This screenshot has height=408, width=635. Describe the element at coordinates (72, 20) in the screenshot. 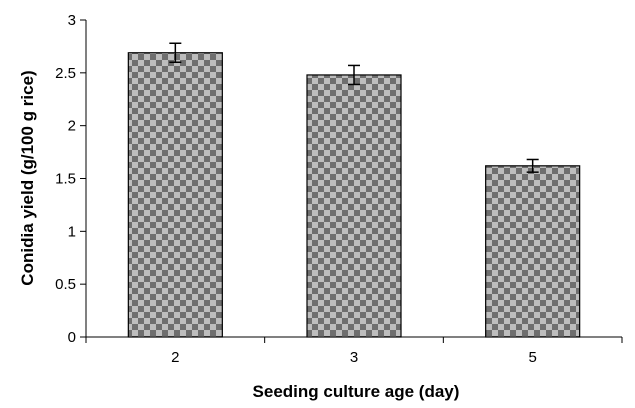

I see `y-tick-label: 3` at that location.